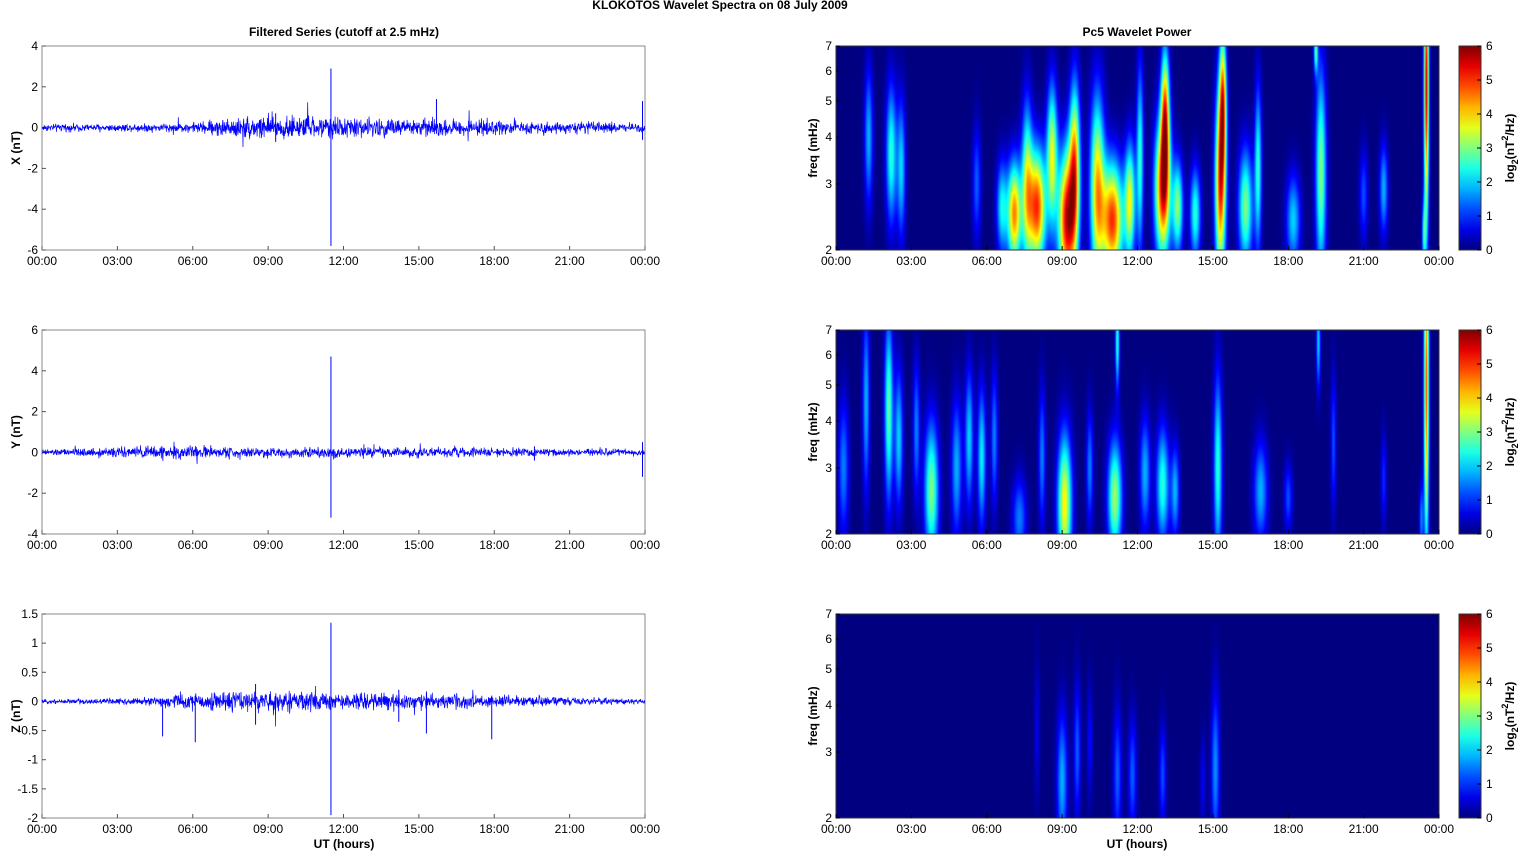 This screenshot has height=851, width=1522. I want to click on colorbar-tick-label: 6, so click(1489, 614).